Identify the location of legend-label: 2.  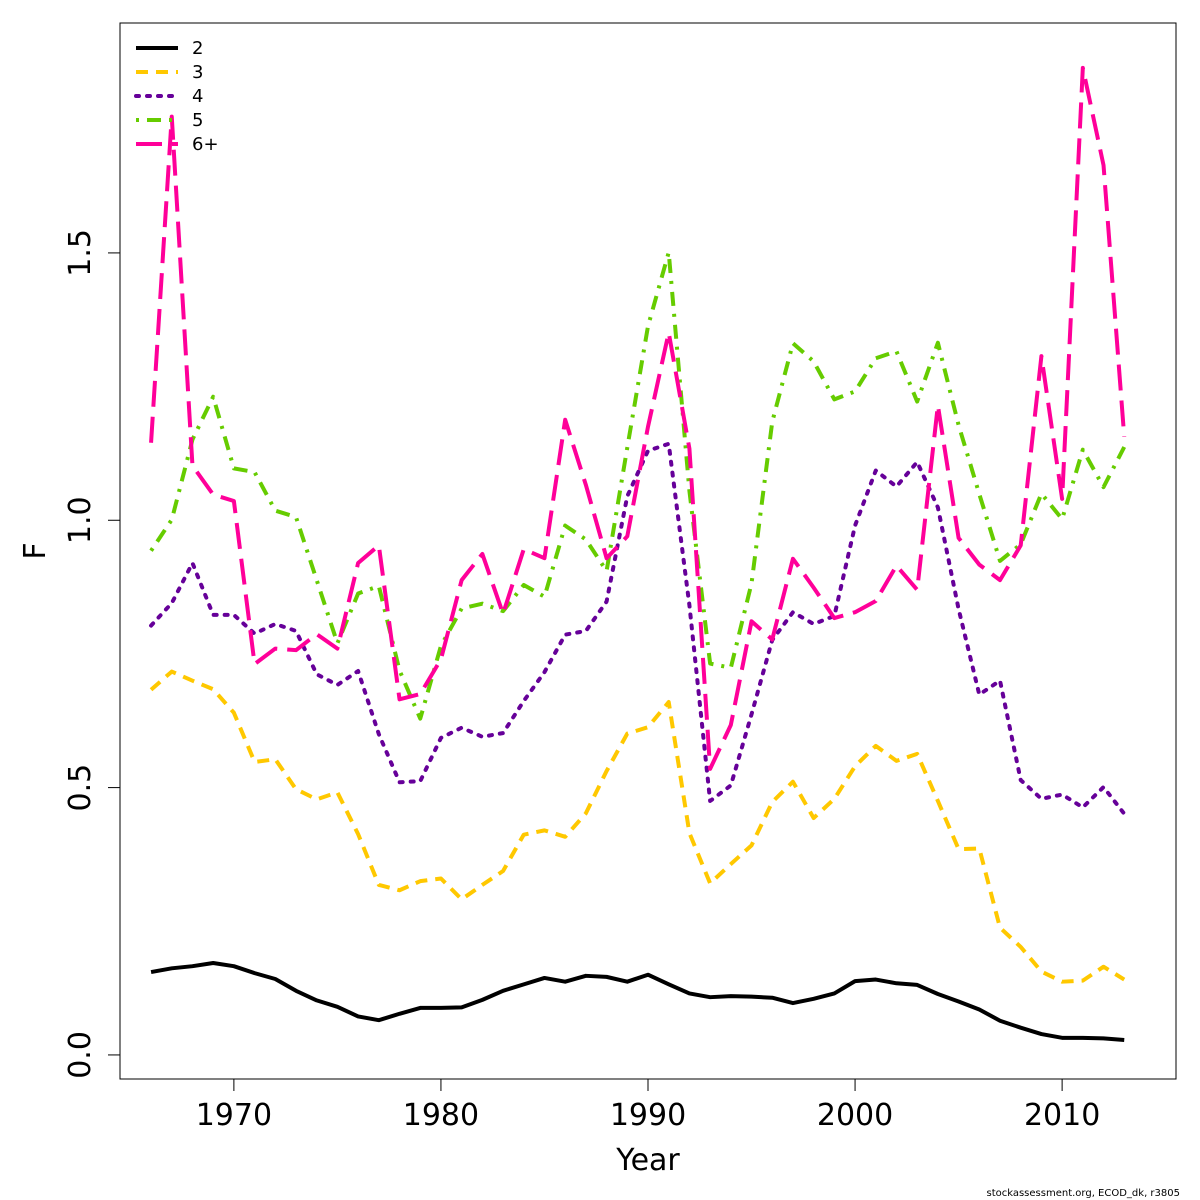
(197, 48).